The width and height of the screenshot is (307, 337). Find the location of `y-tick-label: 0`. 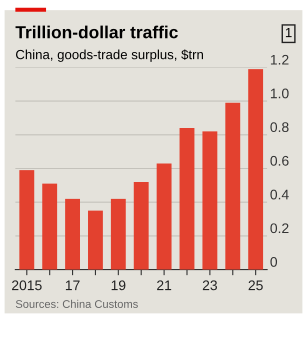

y-tick-label: 0 is located at coordinates (274, 262).